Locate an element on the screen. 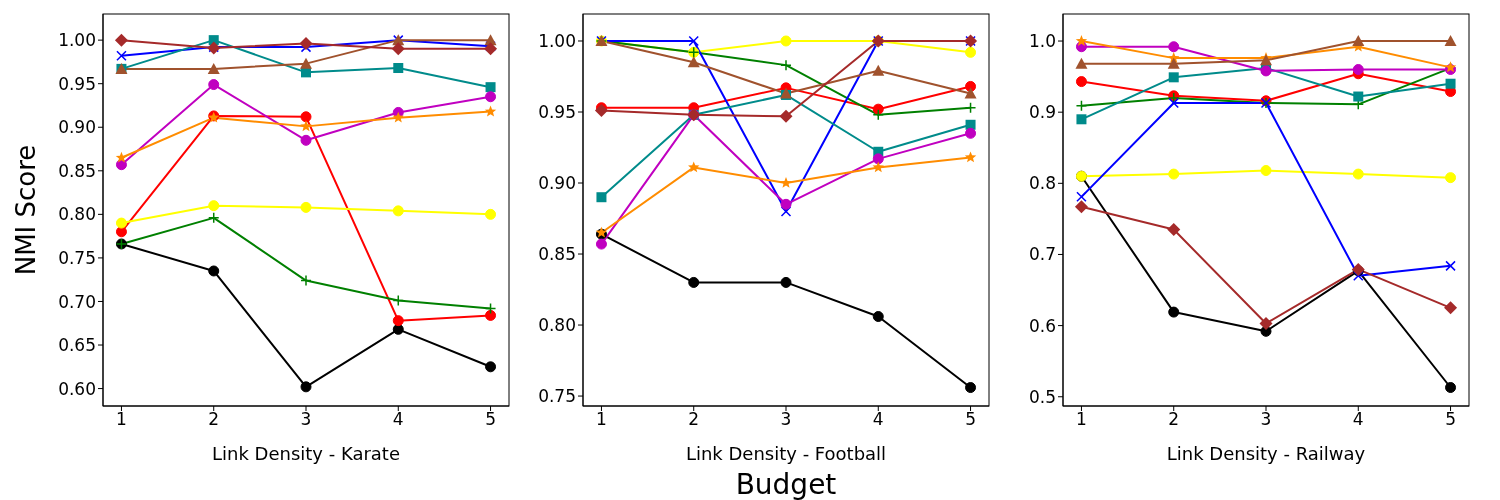  y-tick-label: 0.9 is located at coordinates (1042, 112).